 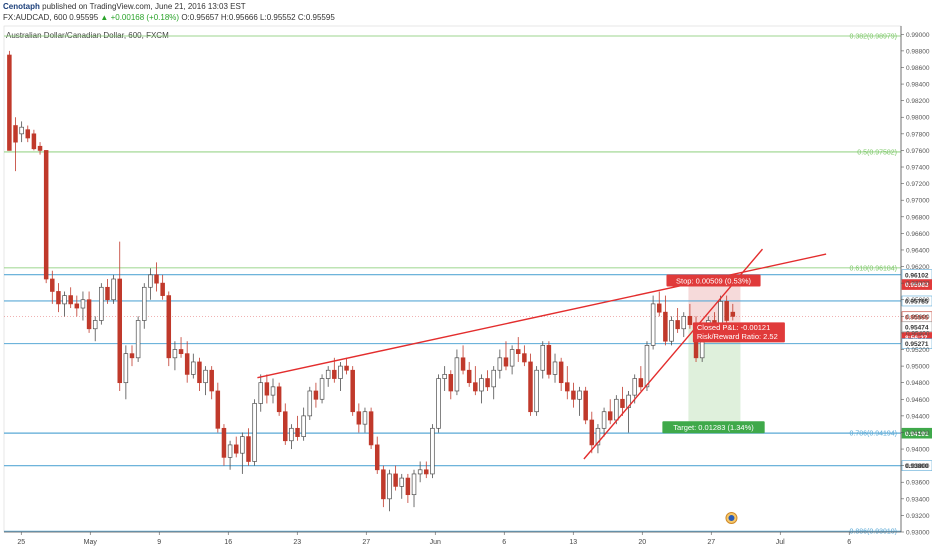 I want to click on y-tick-label: 0.95600, so click(x=918, y=317).